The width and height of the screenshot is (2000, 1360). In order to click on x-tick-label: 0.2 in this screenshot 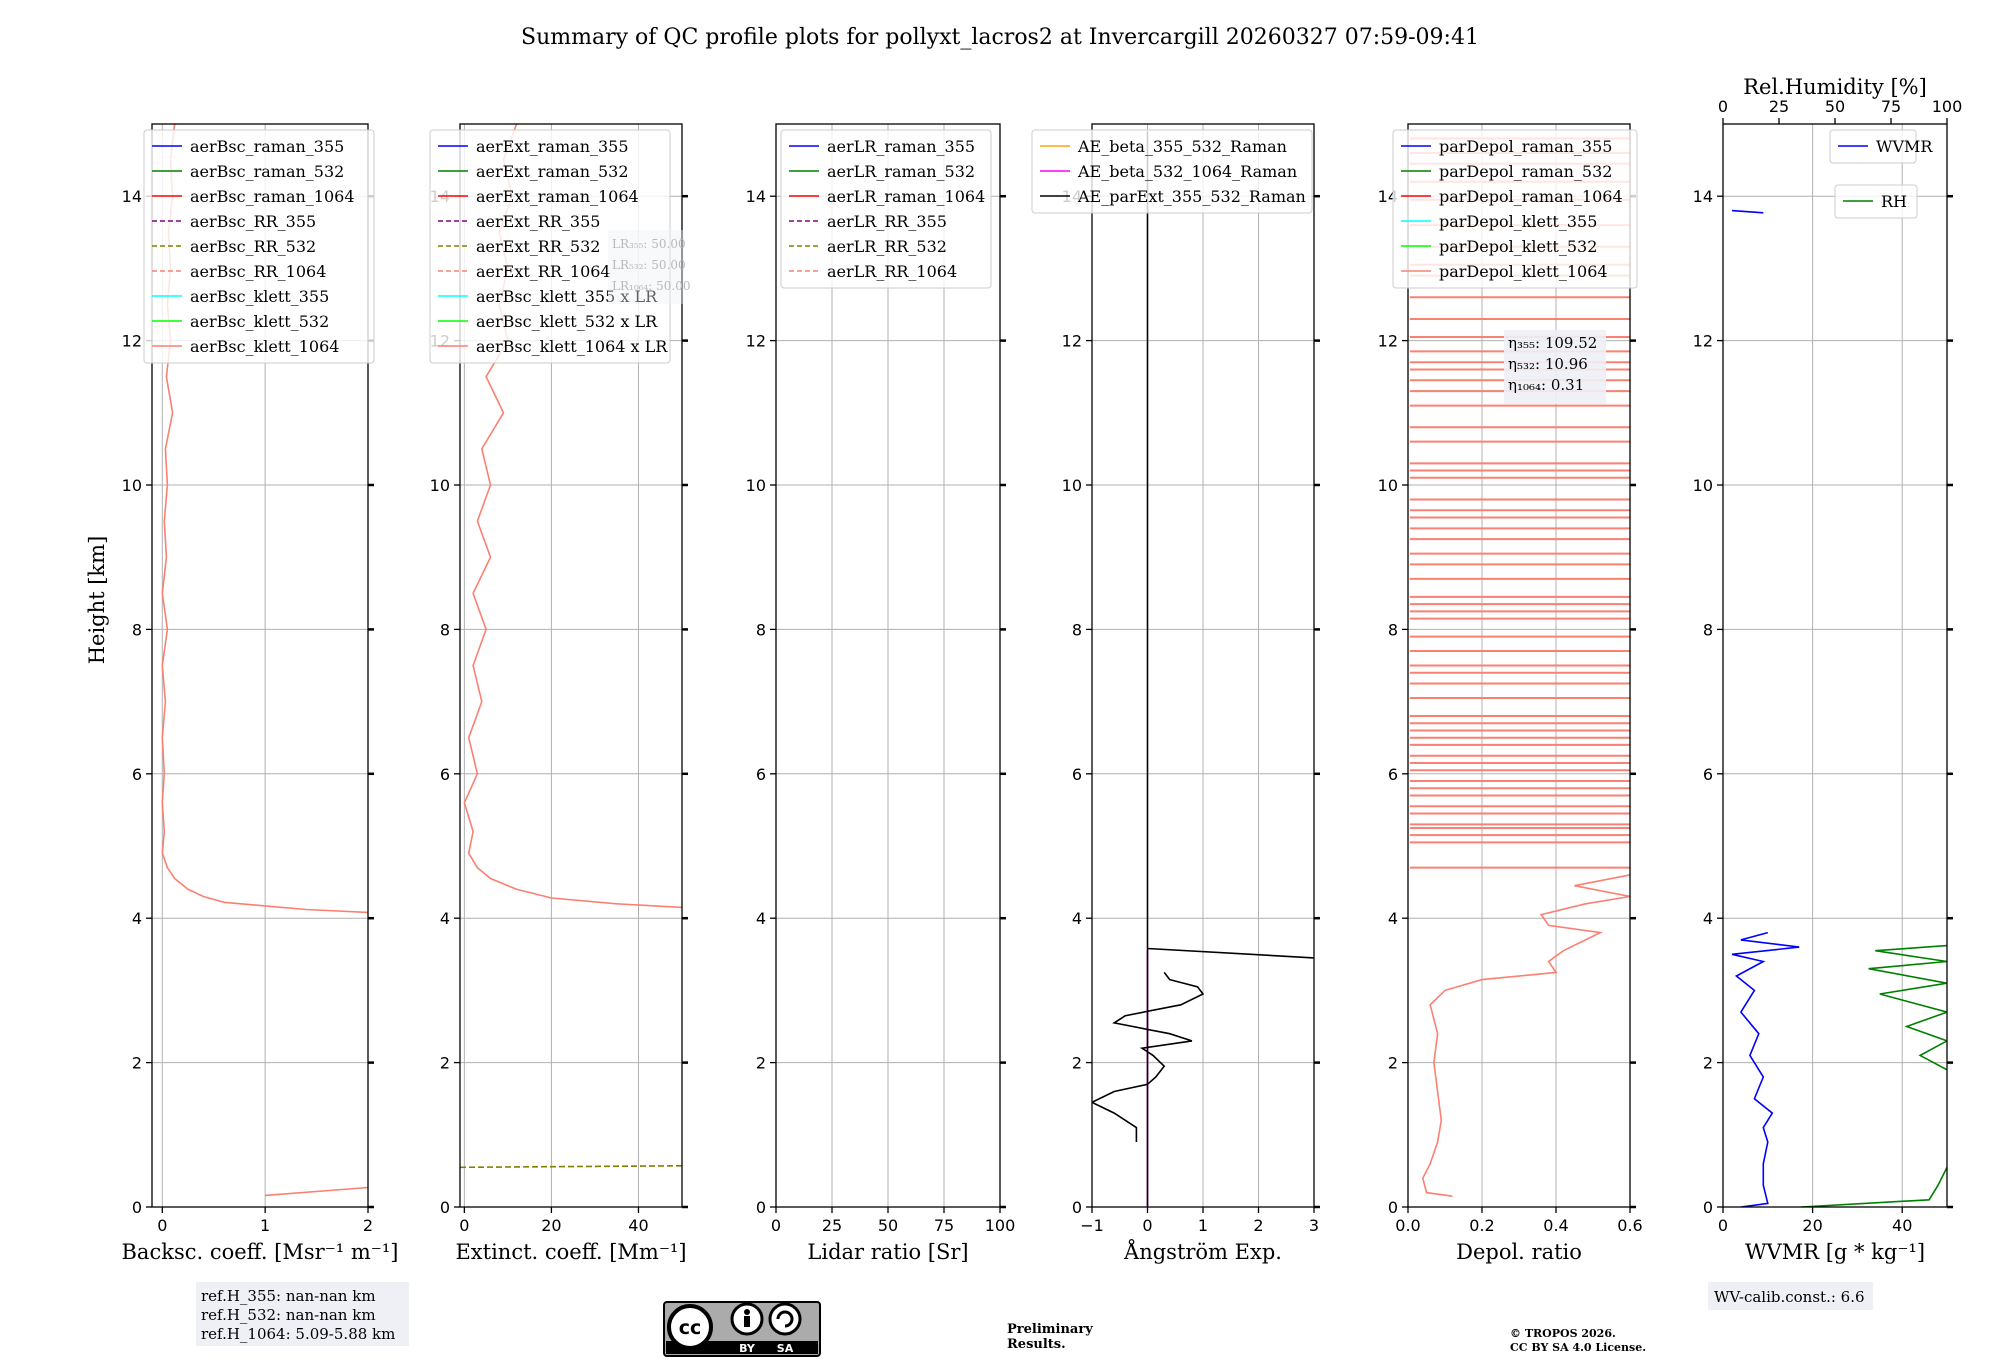, I will do `click(1481, 1225)`.